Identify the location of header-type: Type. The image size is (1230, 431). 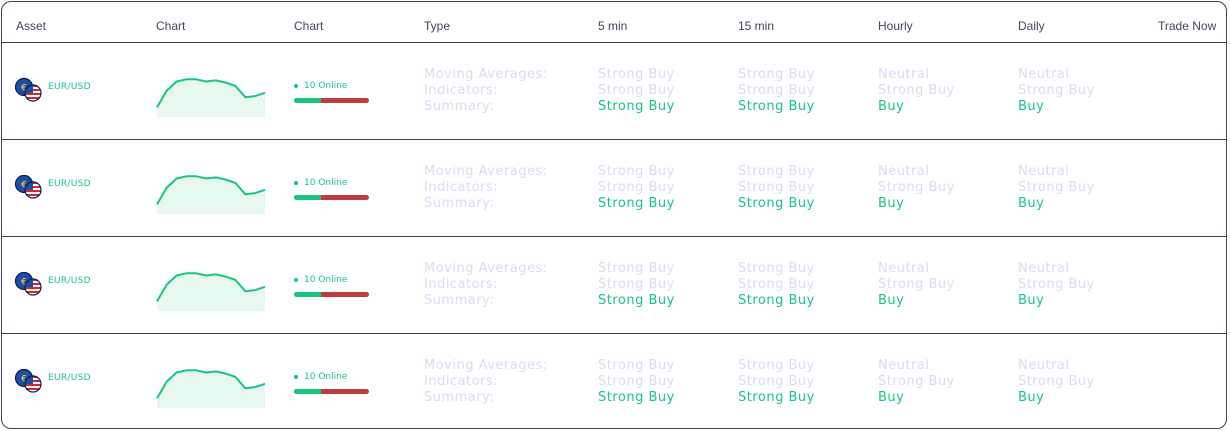
(437, 26).